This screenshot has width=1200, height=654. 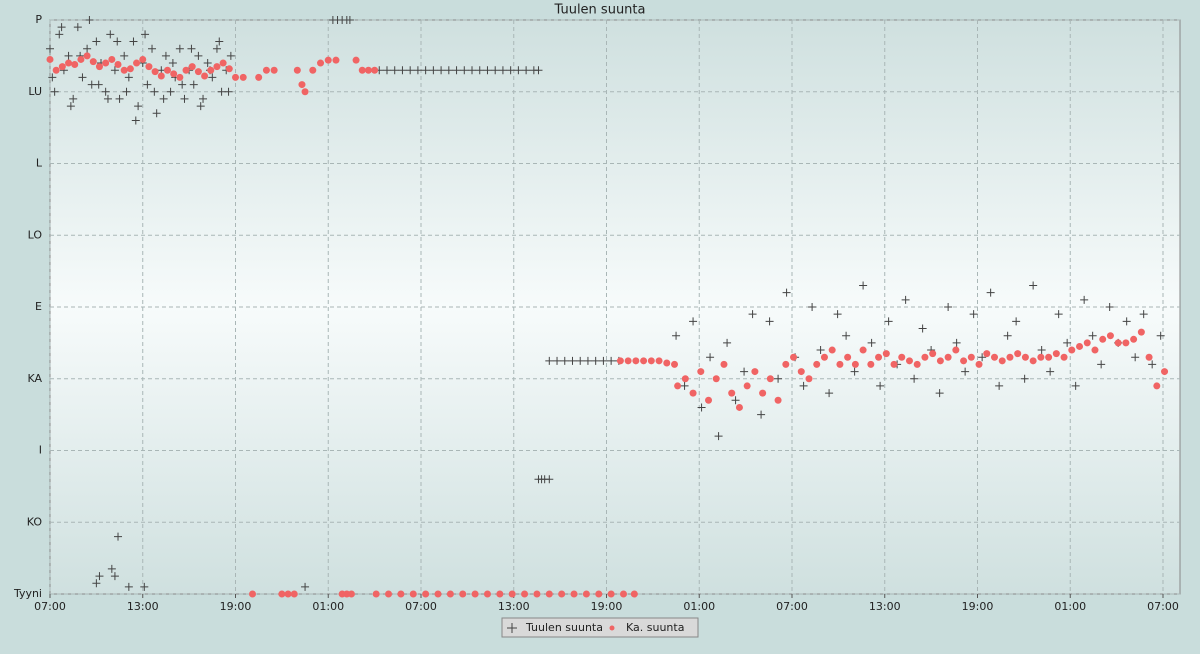 I want to click on y-tick-label: LU, so click(x=35, y=91).